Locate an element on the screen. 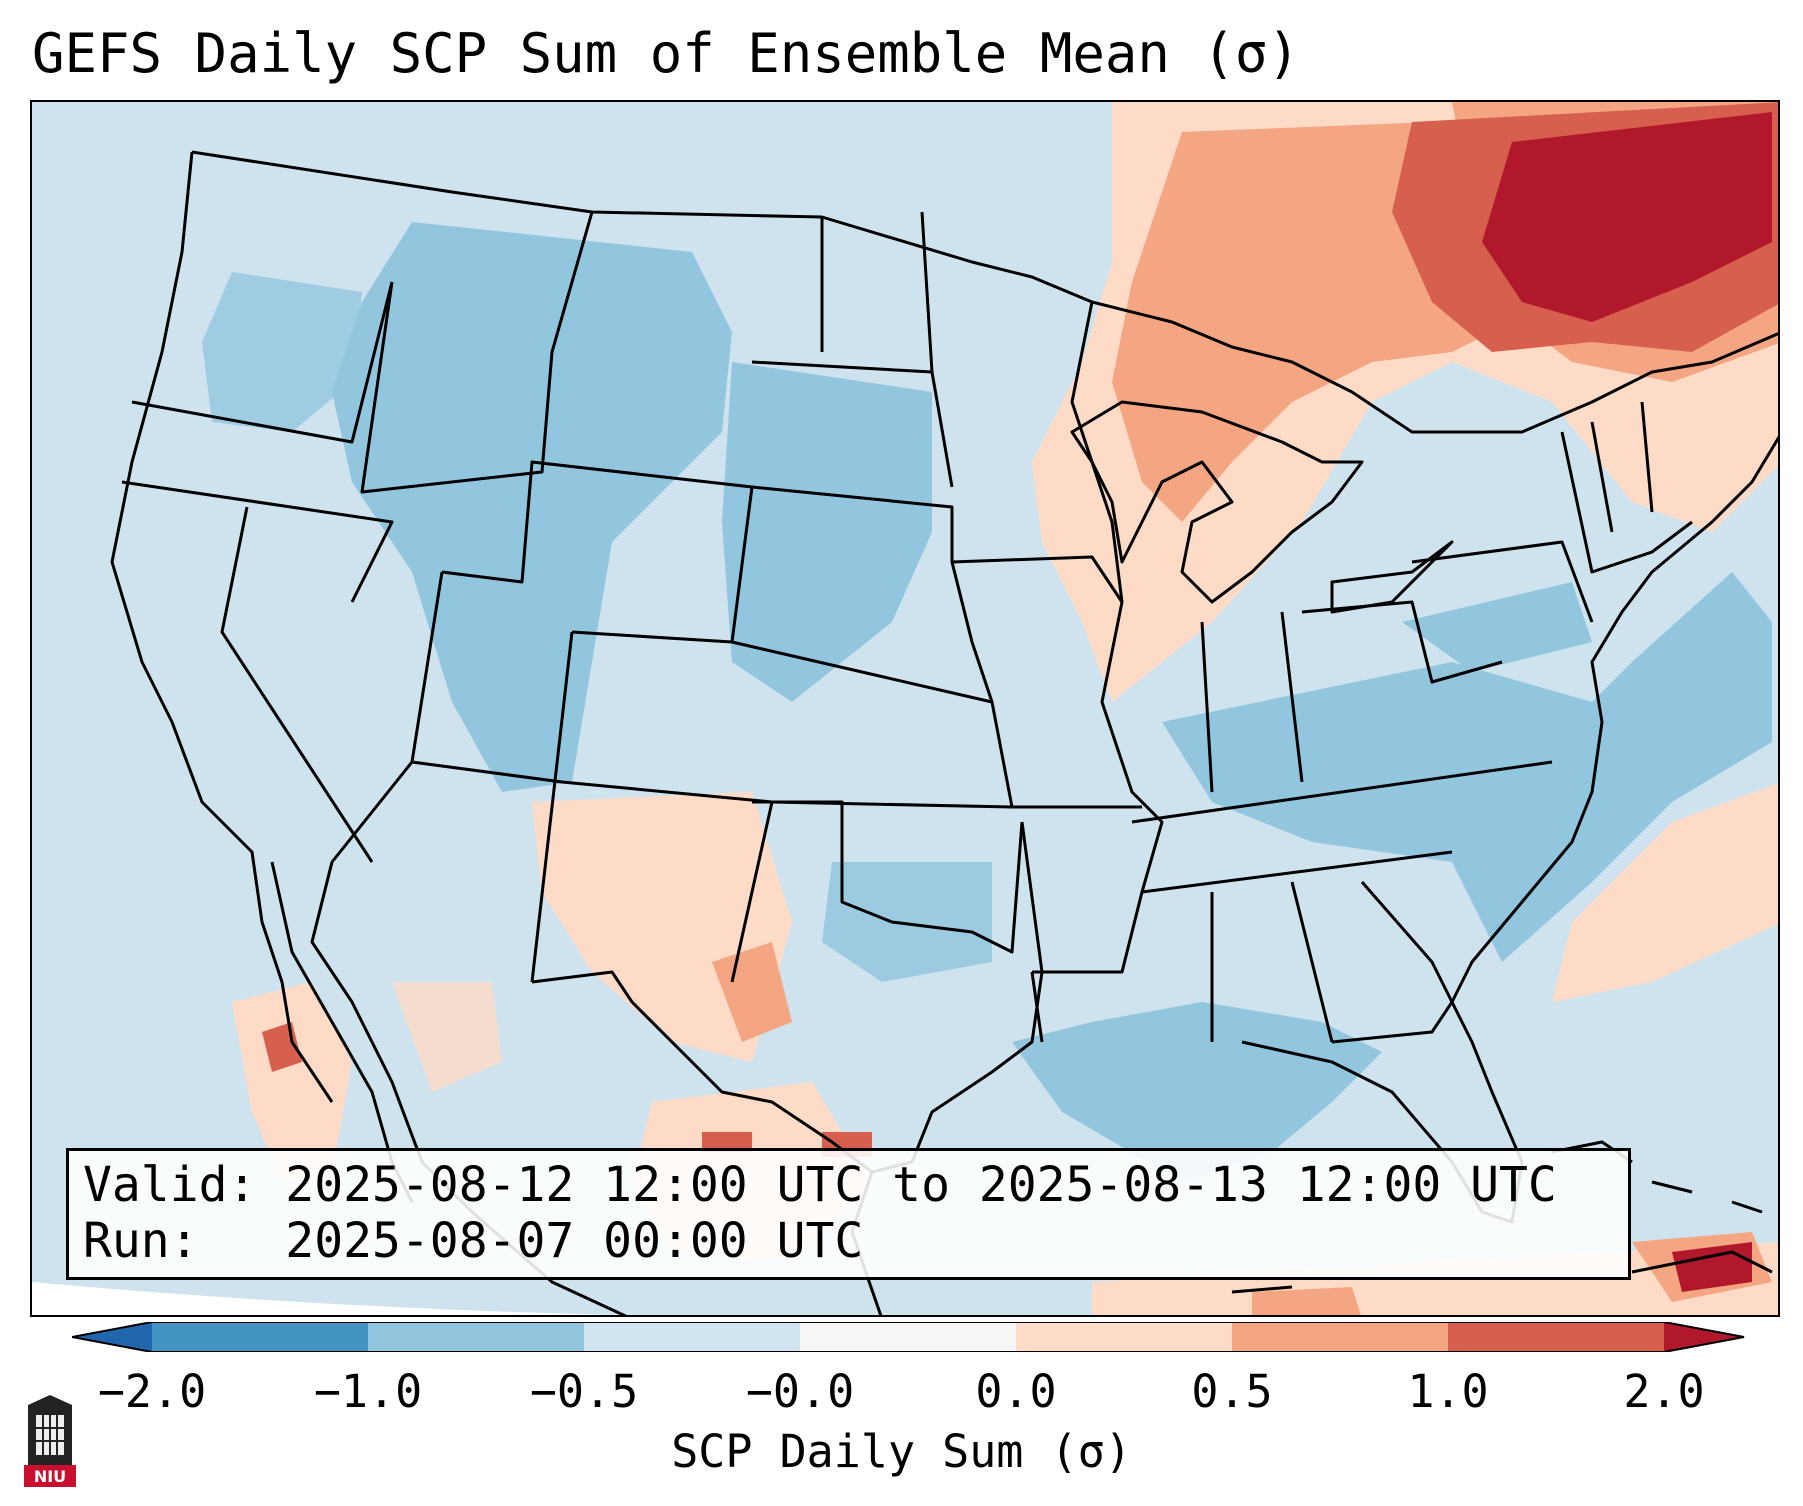  valid-label: Valid: is located at coordinates (170, 1185).